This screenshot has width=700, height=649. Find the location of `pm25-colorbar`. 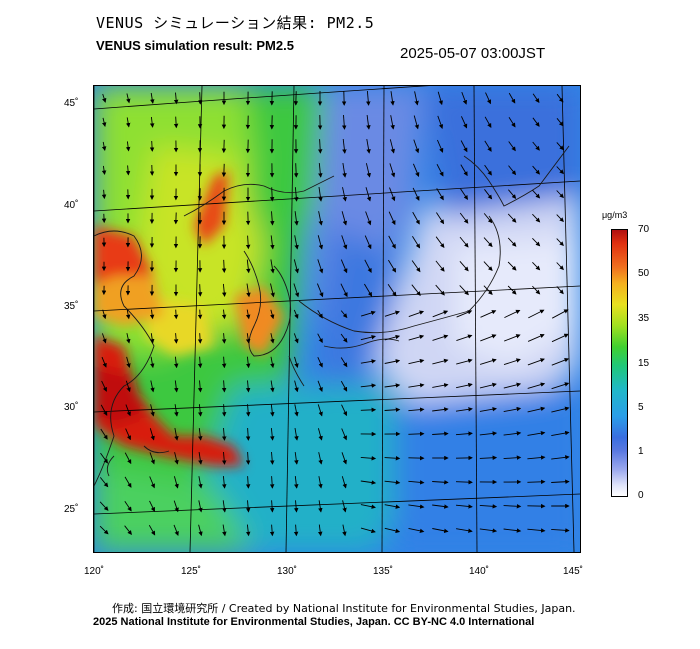

pm25-colorbar is located at coordinates (619, 363).